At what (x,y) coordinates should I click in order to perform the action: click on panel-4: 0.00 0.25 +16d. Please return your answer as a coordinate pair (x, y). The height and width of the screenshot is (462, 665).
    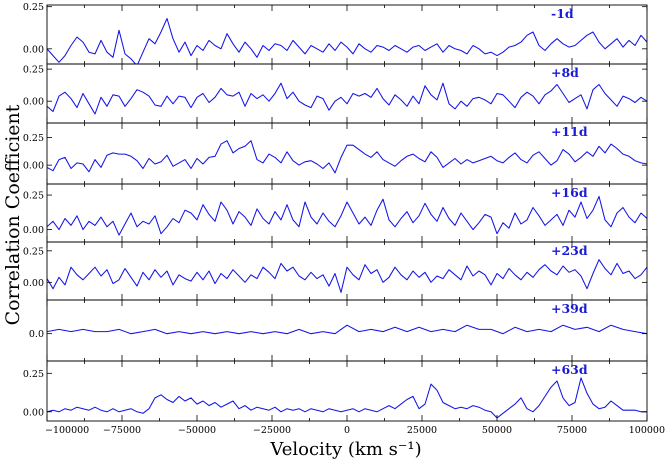
    Looking at the image, I should click on (335, 213).